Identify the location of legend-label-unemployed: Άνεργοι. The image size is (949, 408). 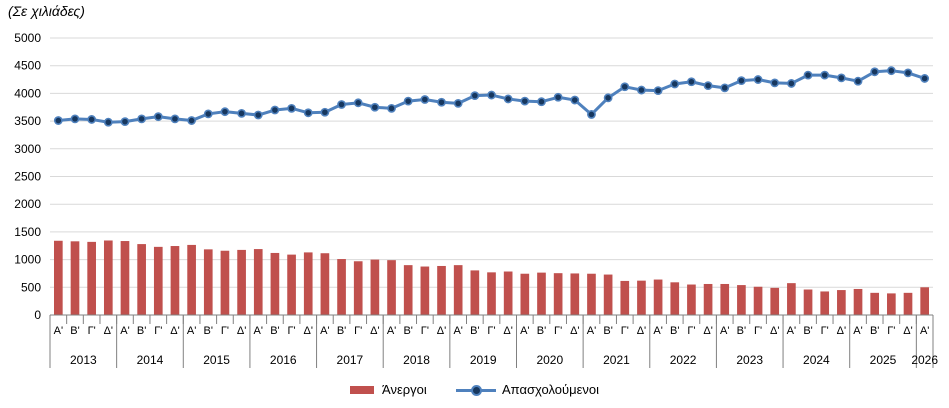
(404, 389).